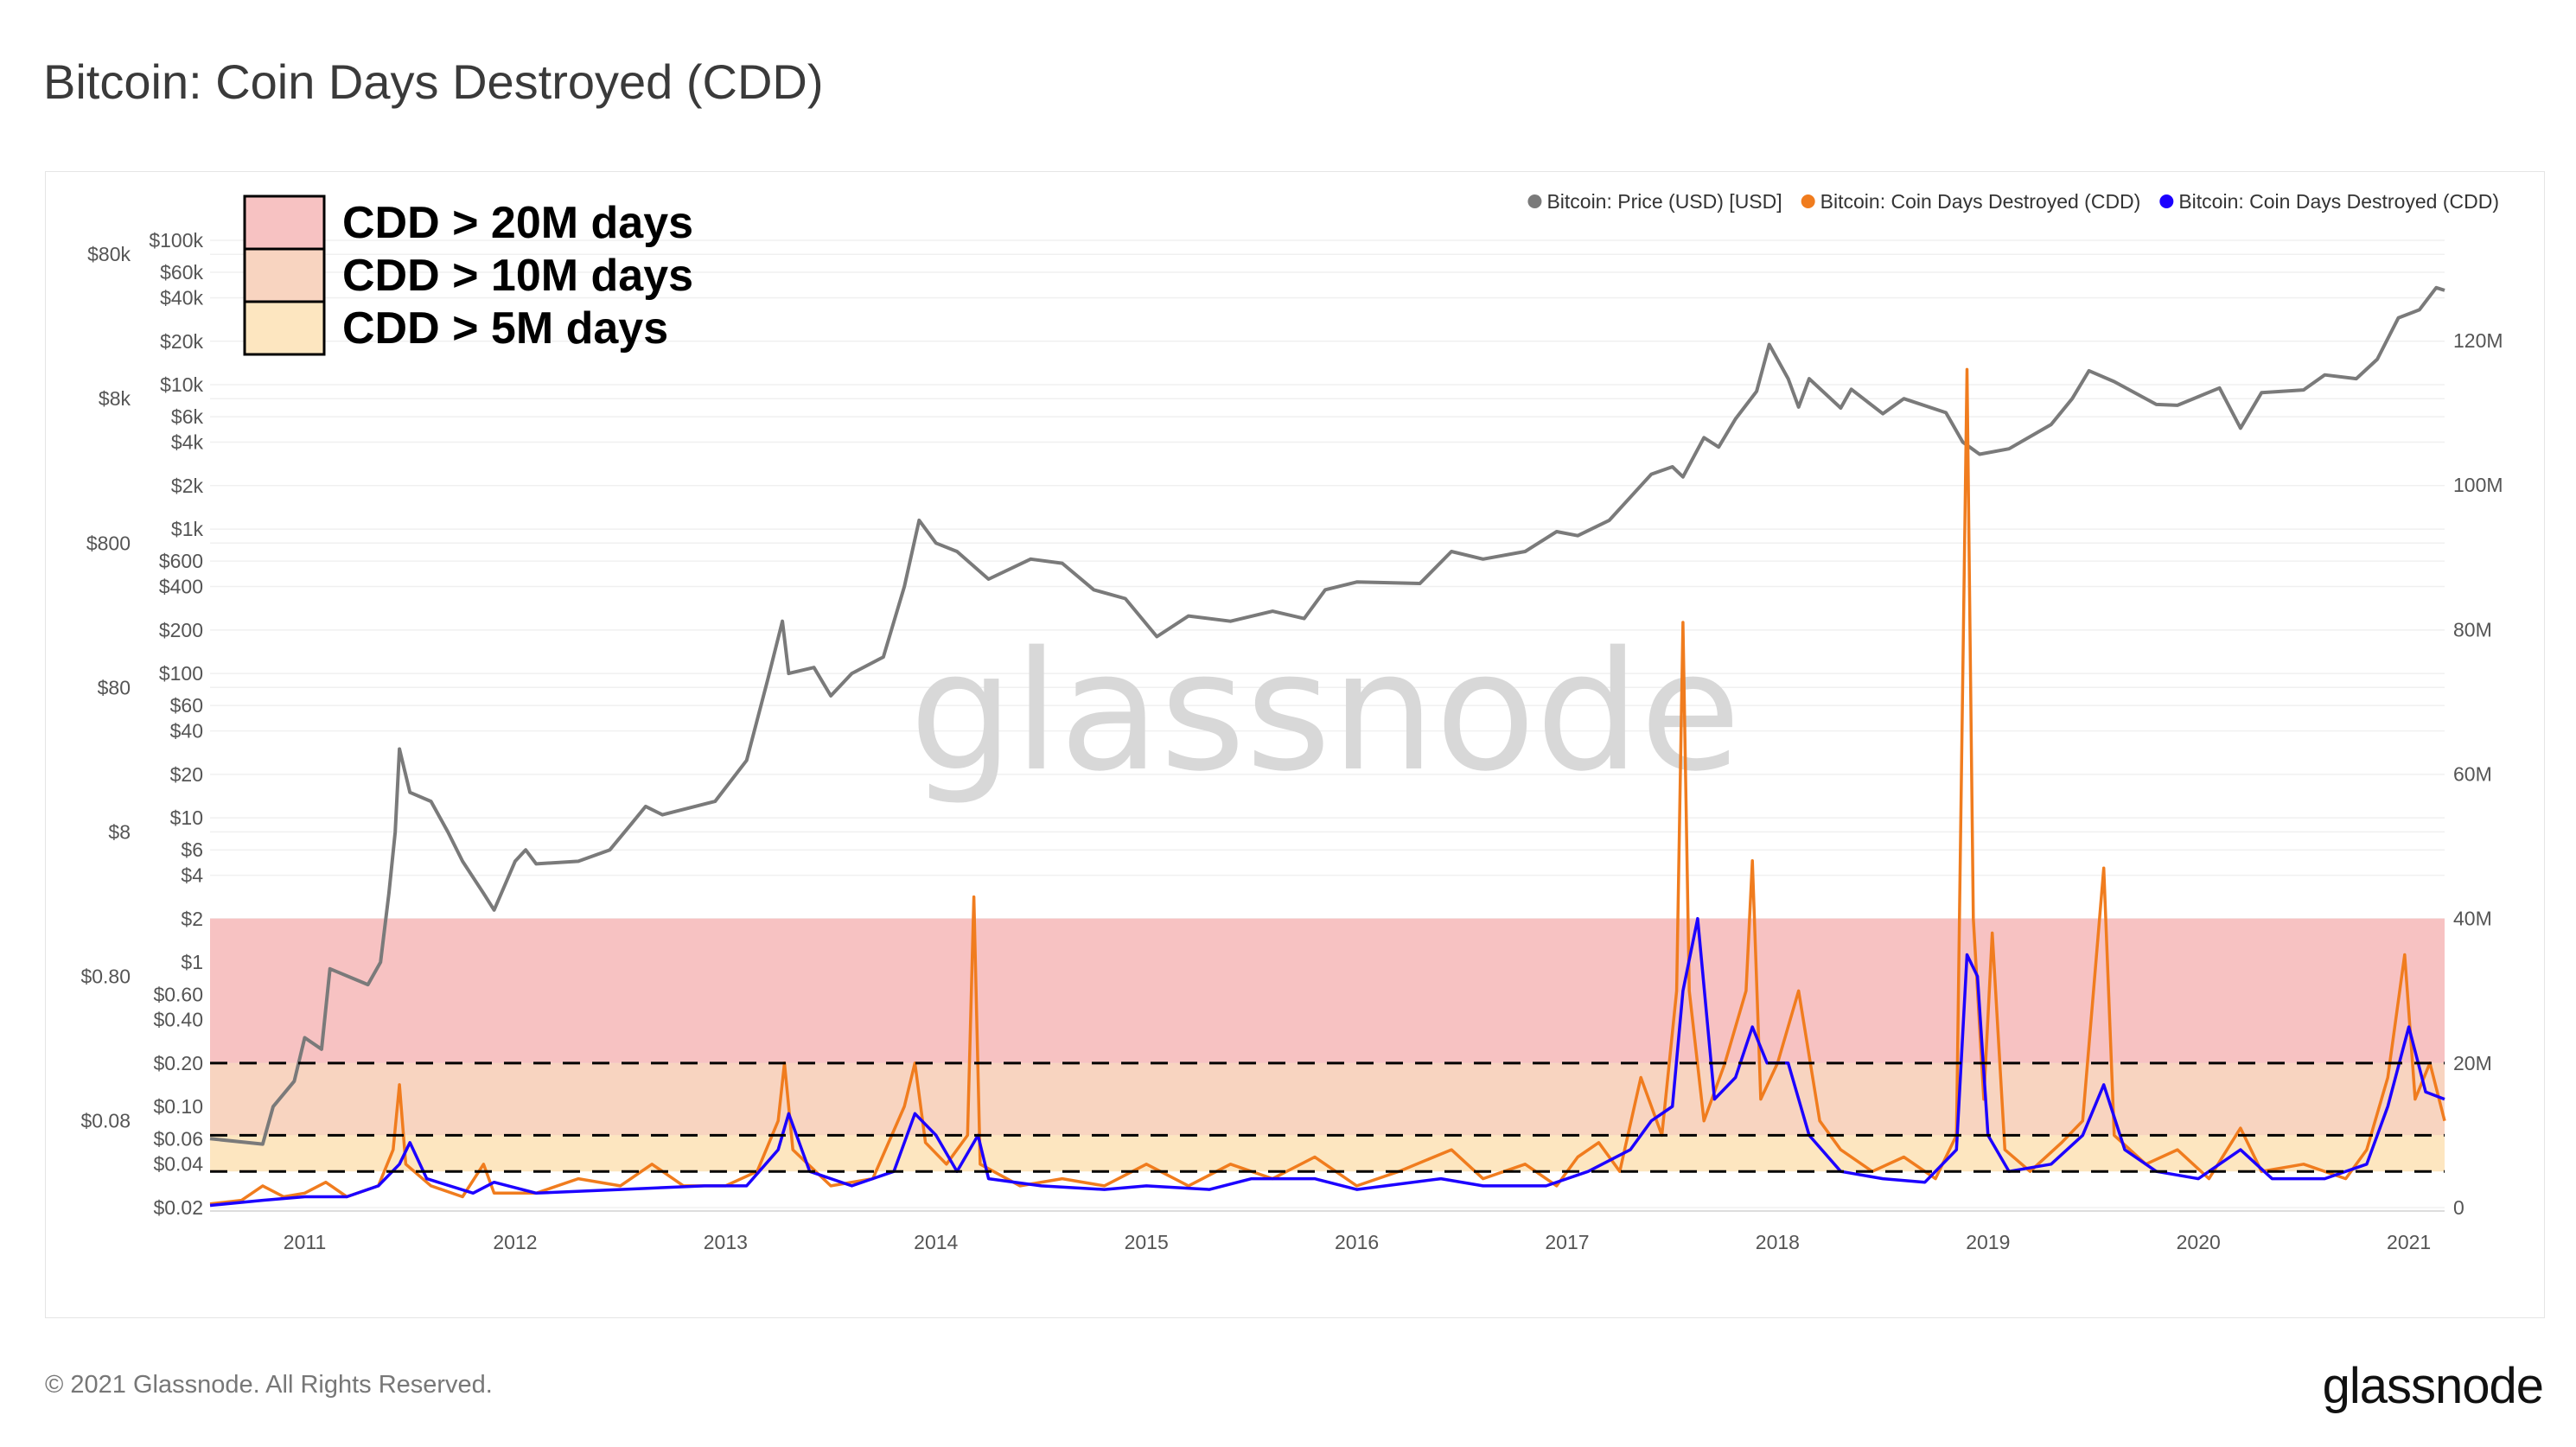 This screenshot has width=2576, height=1447. I want to click on x-tick-label: 2019, so click(1988, 1242).